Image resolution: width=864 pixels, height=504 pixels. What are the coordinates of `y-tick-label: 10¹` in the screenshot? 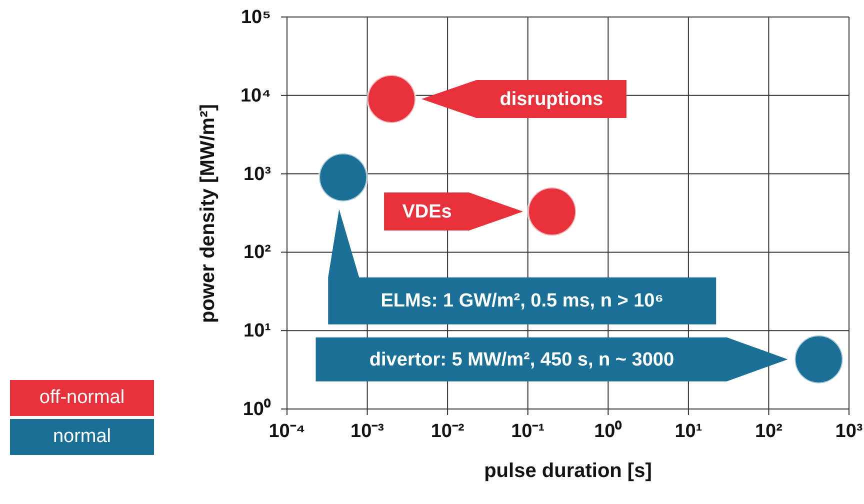 It's located at (257, 331).